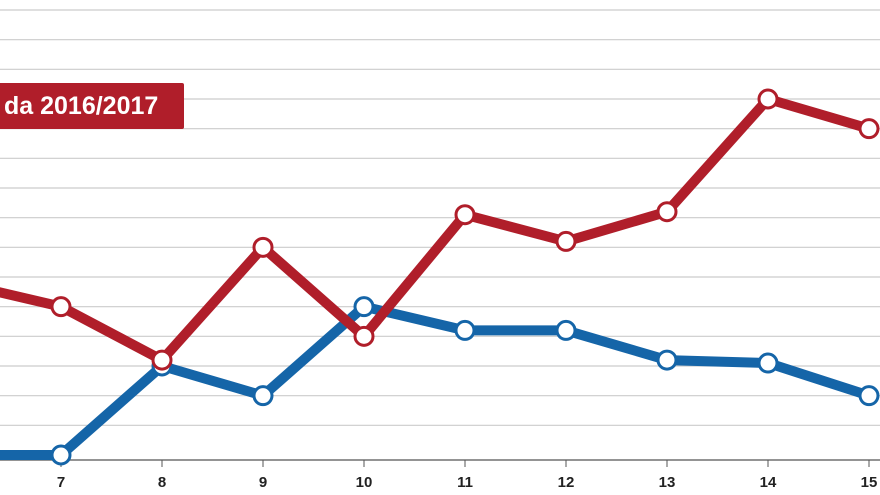  Describe the element at coordinates (869, 482) in the screenshot. I see `x-tick-label: 15` at that location.